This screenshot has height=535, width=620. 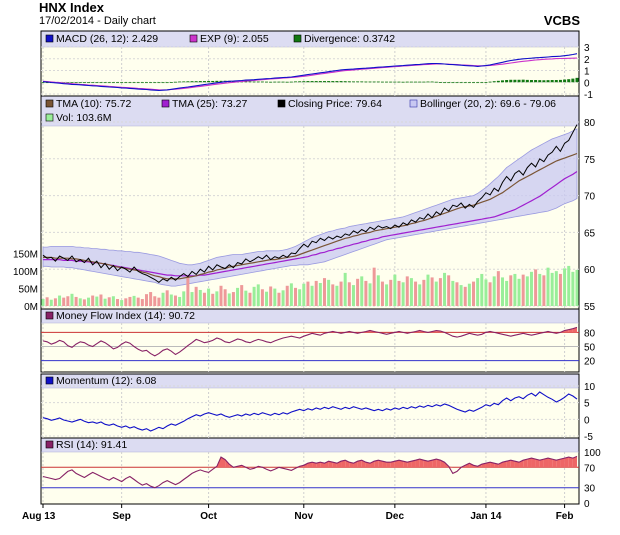 I want to click on macd-tick-label: 0, so click(x=587, y=83).